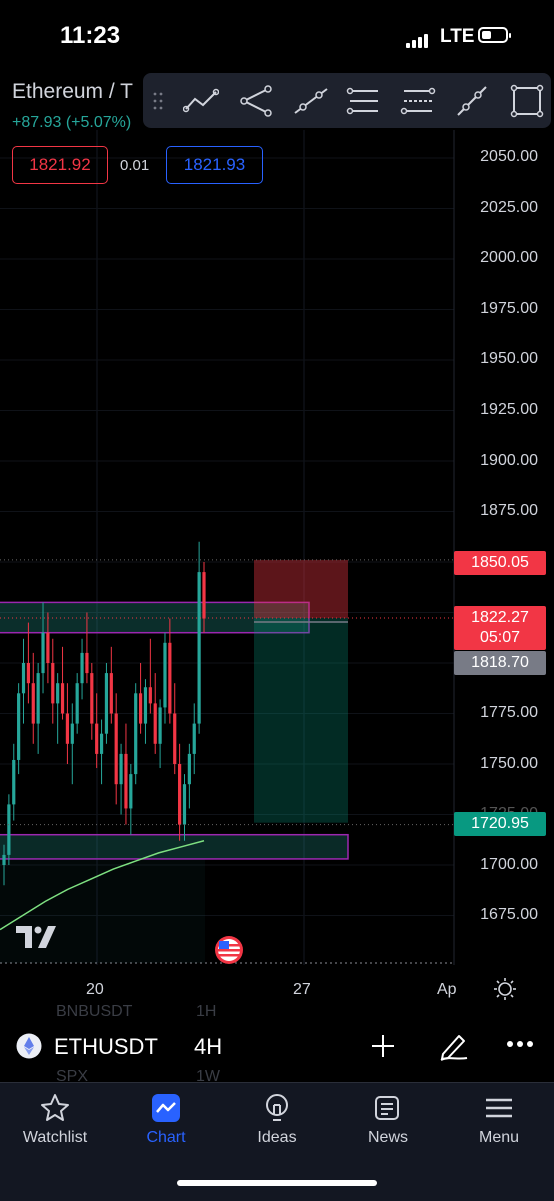  Describe the element at coordinates (364, 101) in the screenshot. I see `parallel-channel-icon` at that location.